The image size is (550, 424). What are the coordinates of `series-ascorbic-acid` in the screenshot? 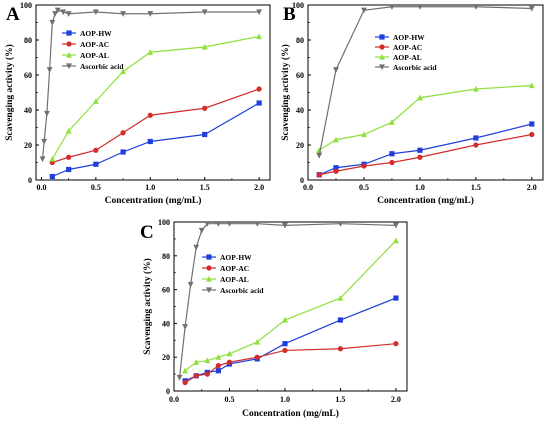 It's located at (151, 85).